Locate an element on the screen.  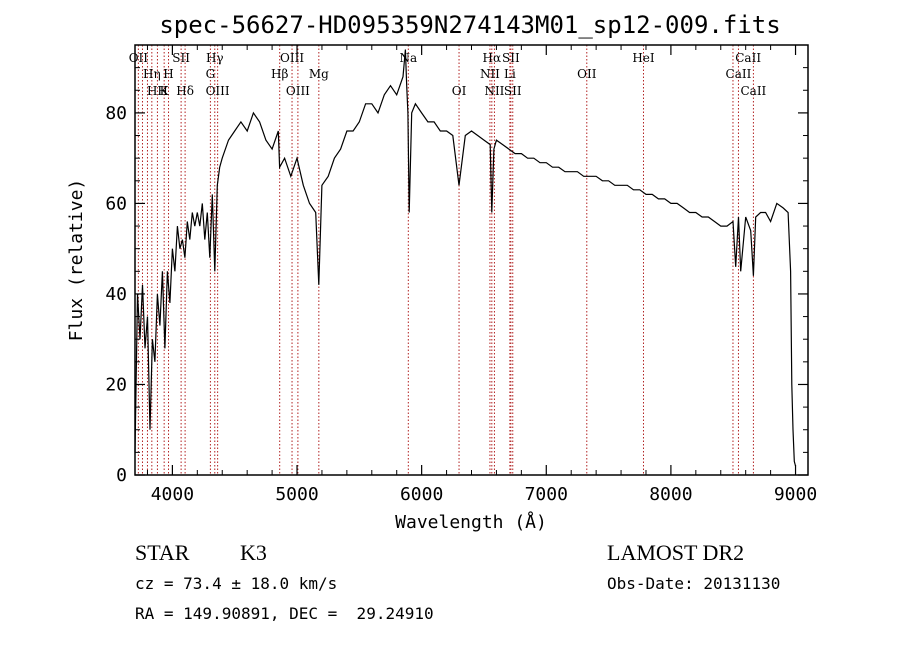
x-tick-label: 4000 is located at coordinates (172, 494).